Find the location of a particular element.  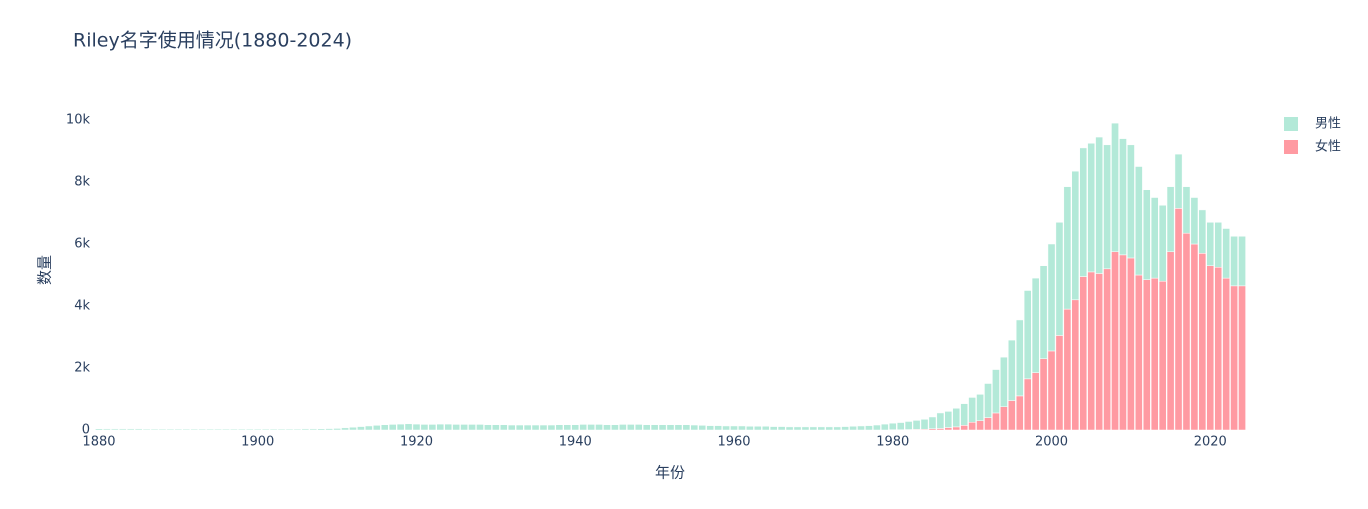

y-tick-label: 6k is located at coordinates (82, 244).